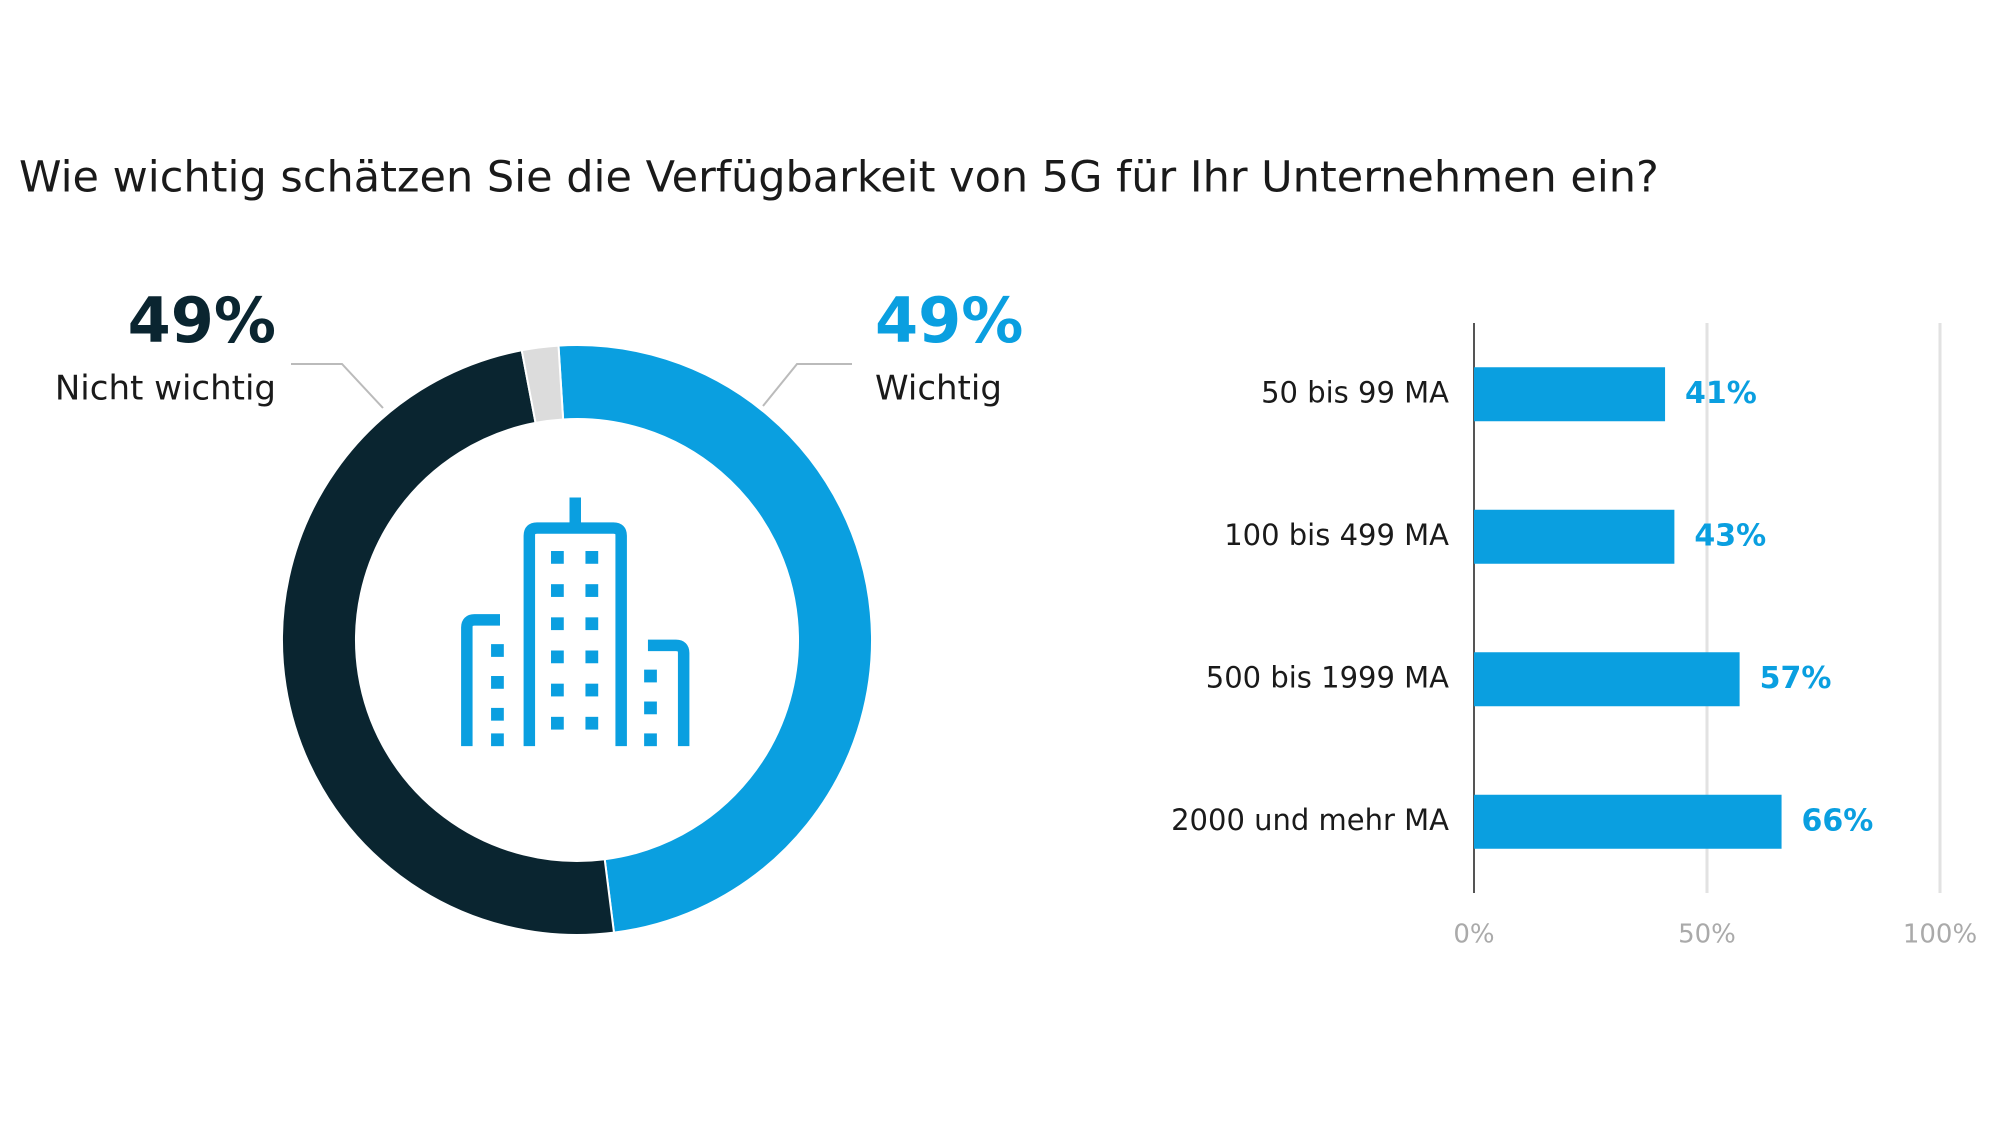 This screenshot has height=1129, width=2000. I want to click on building-icon, so click(575, 622).